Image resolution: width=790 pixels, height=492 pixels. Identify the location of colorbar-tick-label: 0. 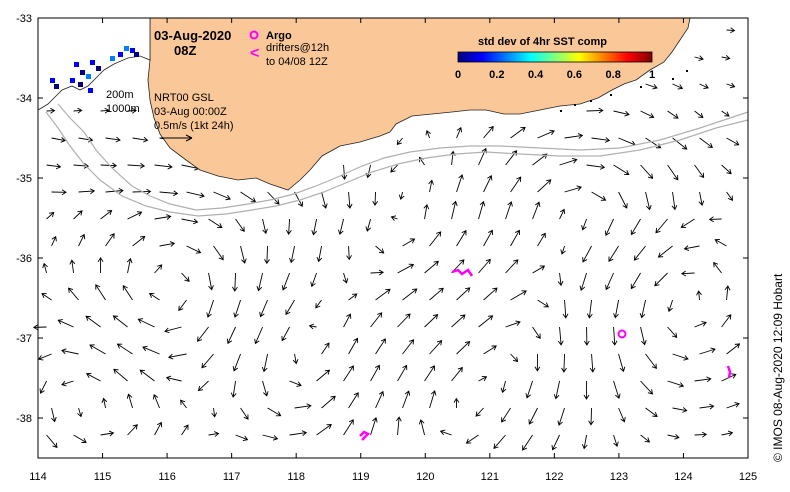
(458, 75).